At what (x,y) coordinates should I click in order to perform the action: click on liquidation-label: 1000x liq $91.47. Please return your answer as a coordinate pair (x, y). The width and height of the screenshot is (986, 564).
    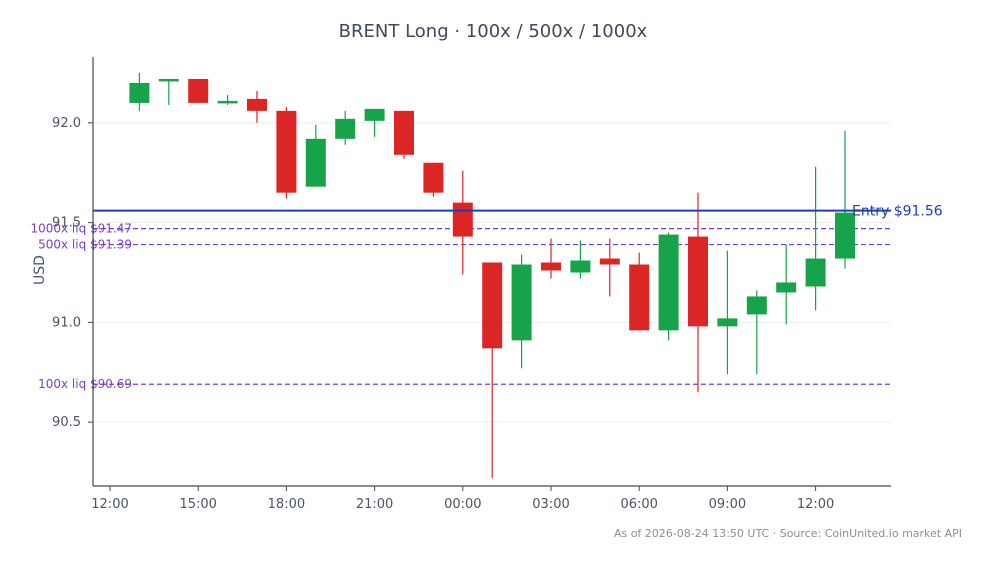
    Looking at the image, I should click on (81, 229).